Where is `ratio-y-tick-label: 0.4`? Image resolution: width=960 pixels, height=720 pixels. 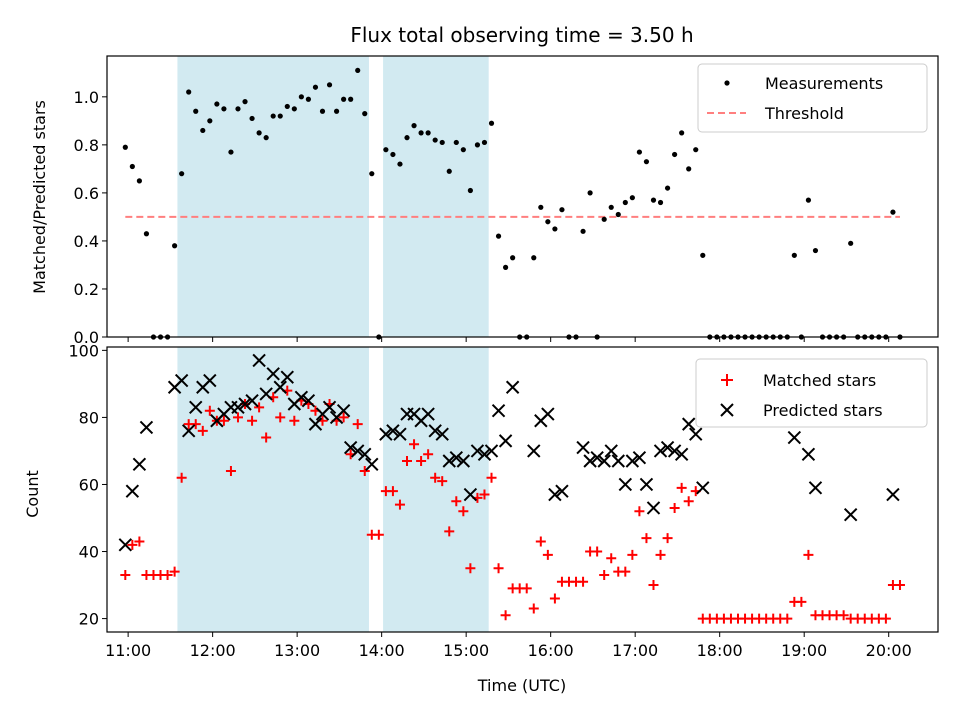
ratio-y-tick-label: 0.4 is located at coordinates (86, 241).